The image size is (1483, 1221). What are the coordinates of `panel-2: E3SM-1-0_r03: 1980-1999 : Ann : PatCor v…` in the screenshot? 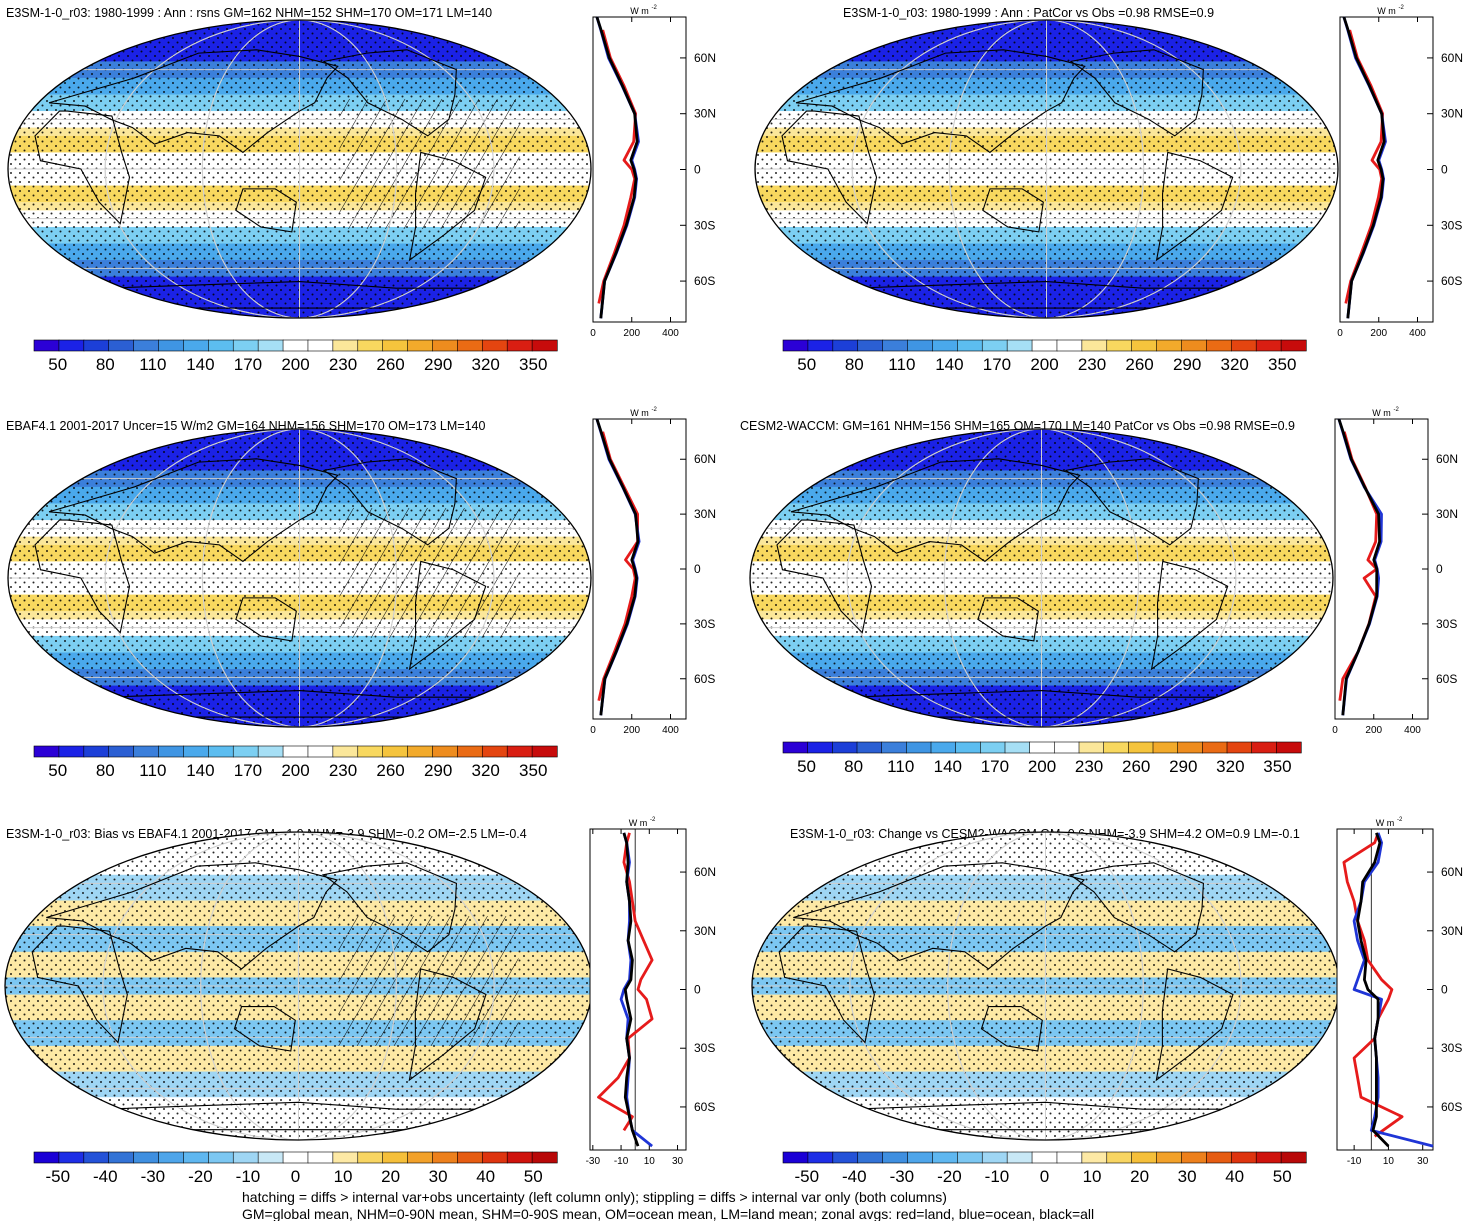 It's located at (1108, 189).